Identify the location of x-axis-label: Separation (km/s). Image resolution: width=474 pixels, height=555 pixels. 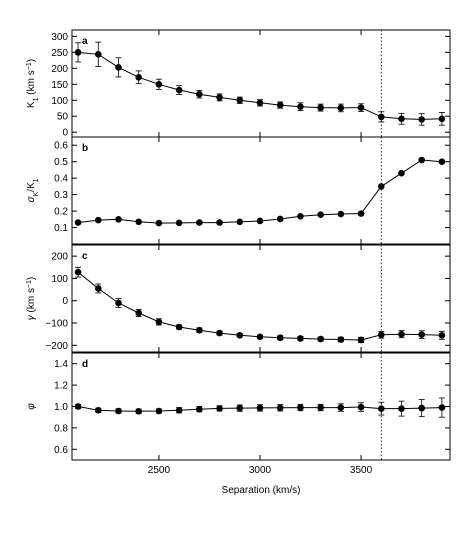
(261, 490).